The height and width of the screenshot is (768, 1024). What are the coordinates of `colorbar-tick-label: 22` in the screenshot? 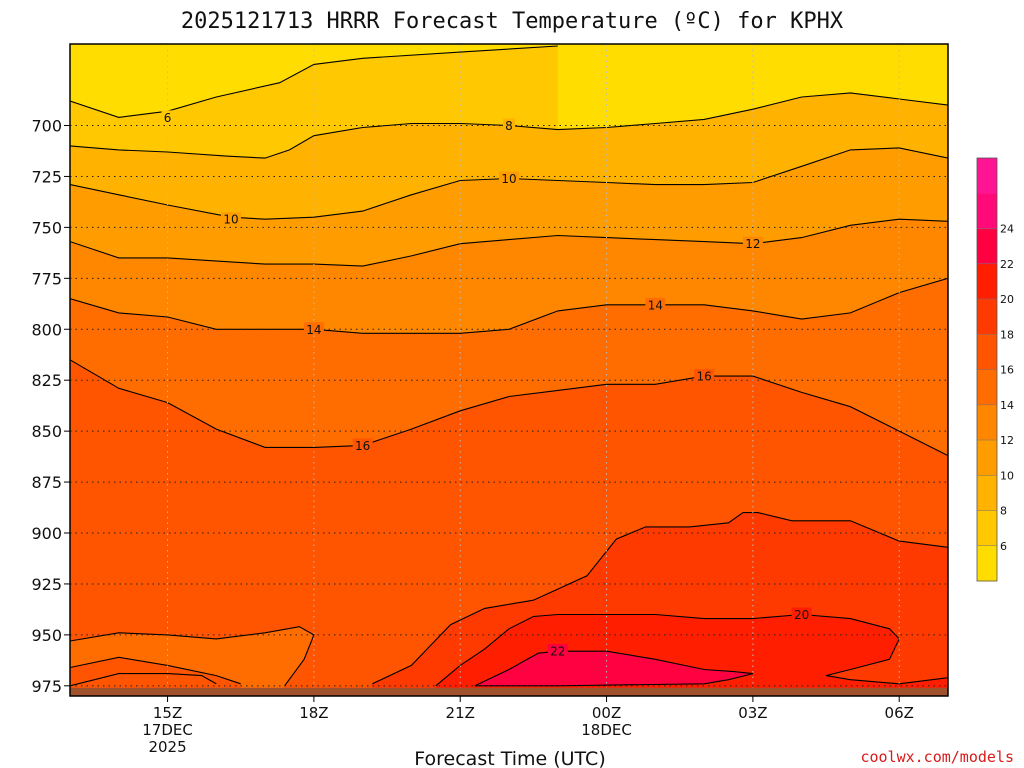 It's located at (1007, 264).